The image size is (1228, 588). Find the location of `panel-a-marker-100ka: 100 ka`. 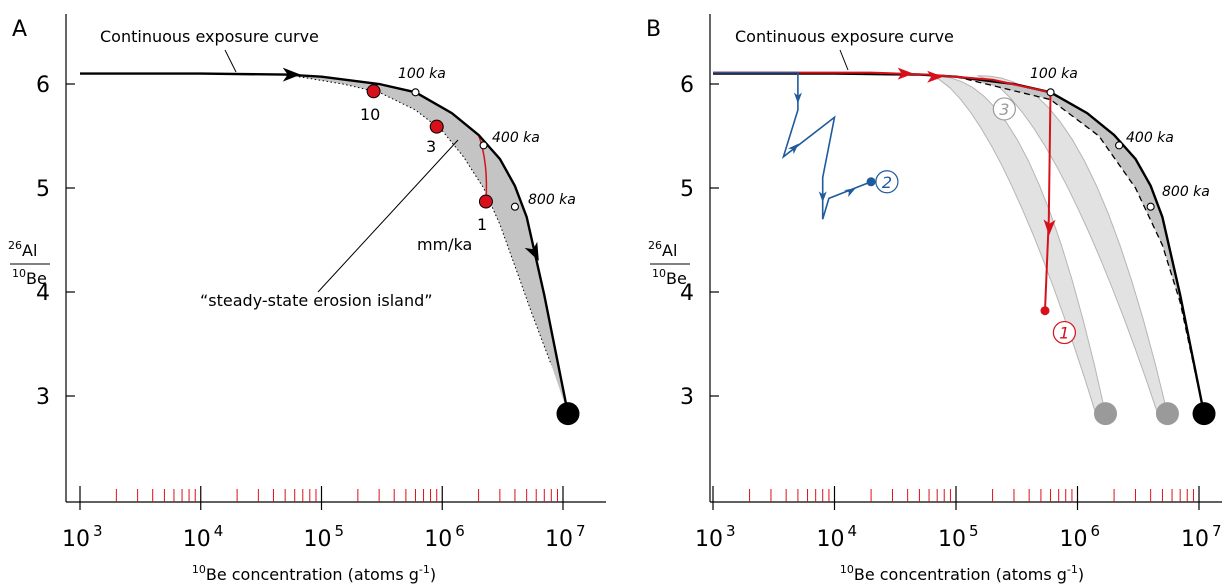

panel-a-marker-100ka: 100 ka is located at coordinates (422, 74).